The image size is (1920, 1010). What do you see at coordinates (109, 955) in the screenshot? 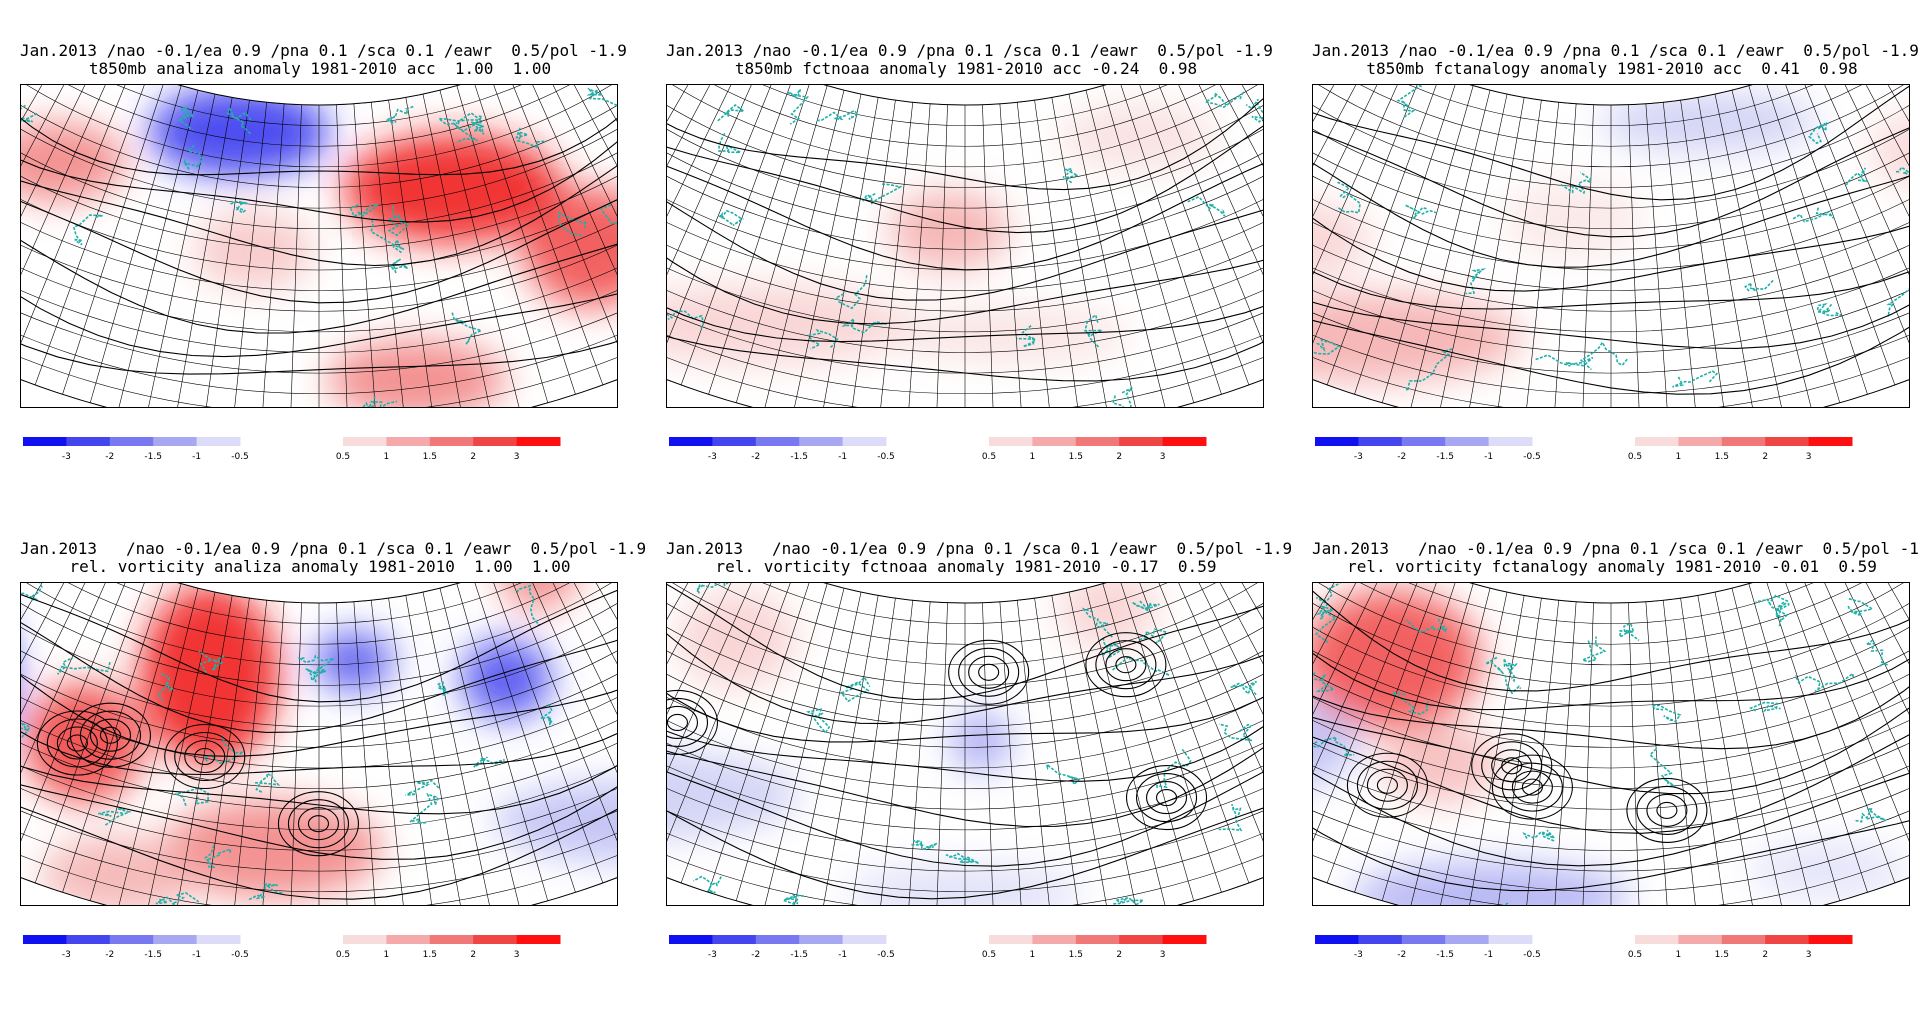
I see `colorbar-tick-label: -2` at bounding box center [109, 955].